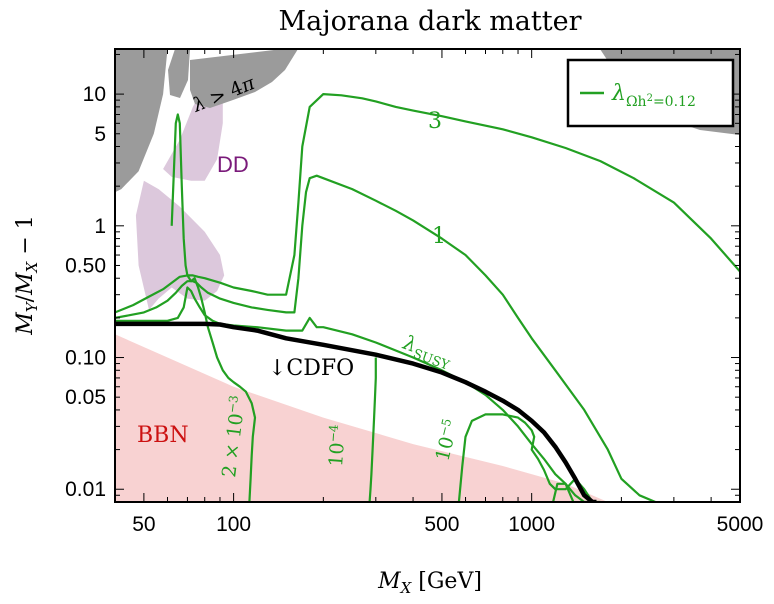 This screenshot has width=774, height=604. I want to click on chart-title: Majorana dark matter, so click(430, 21).